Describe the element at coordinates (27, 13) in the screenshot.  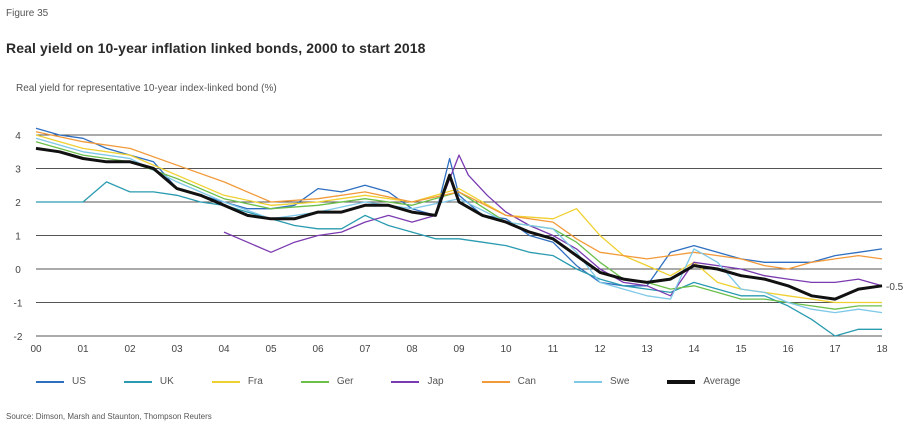
I see `figure-label: Figure 35` at that location.